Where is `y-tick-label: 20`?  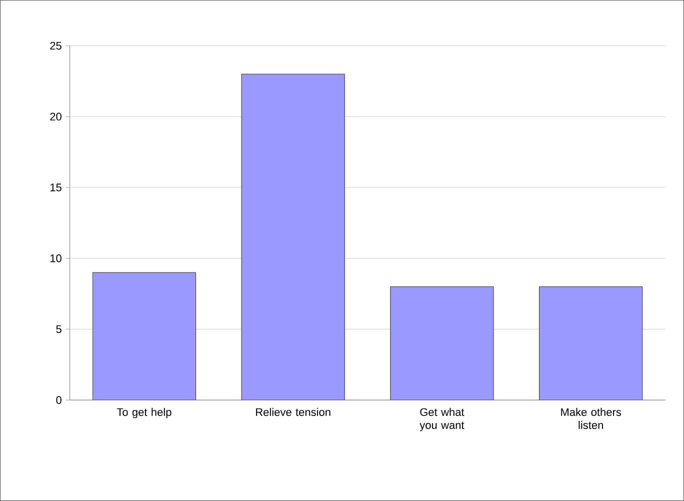
y-tick-label: 20 is located at coordinates (56, 116).